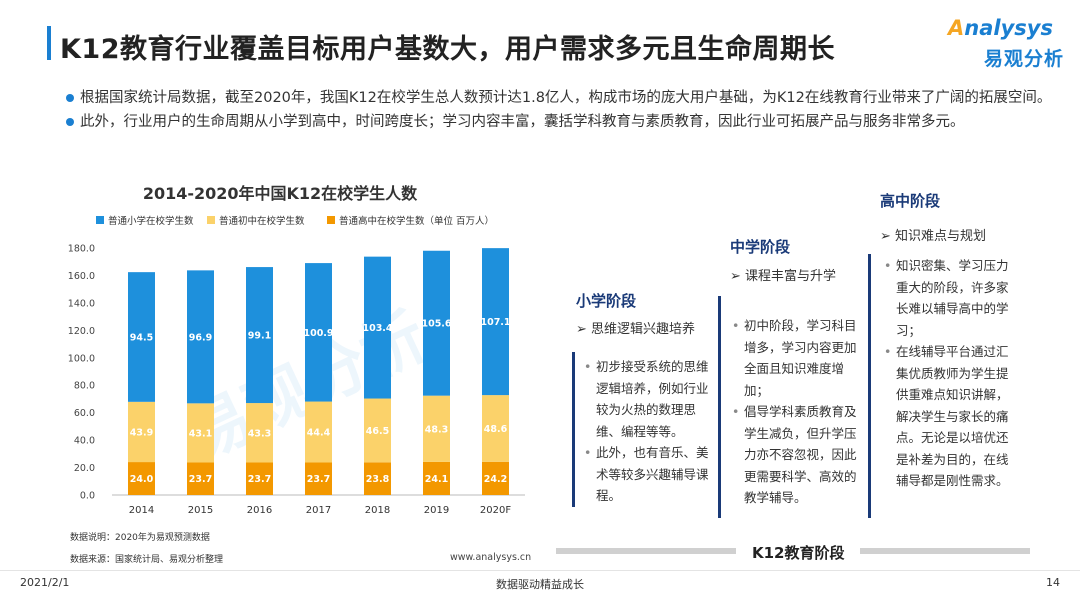  I want to click on data-label: 107.1, so click(495, 322).